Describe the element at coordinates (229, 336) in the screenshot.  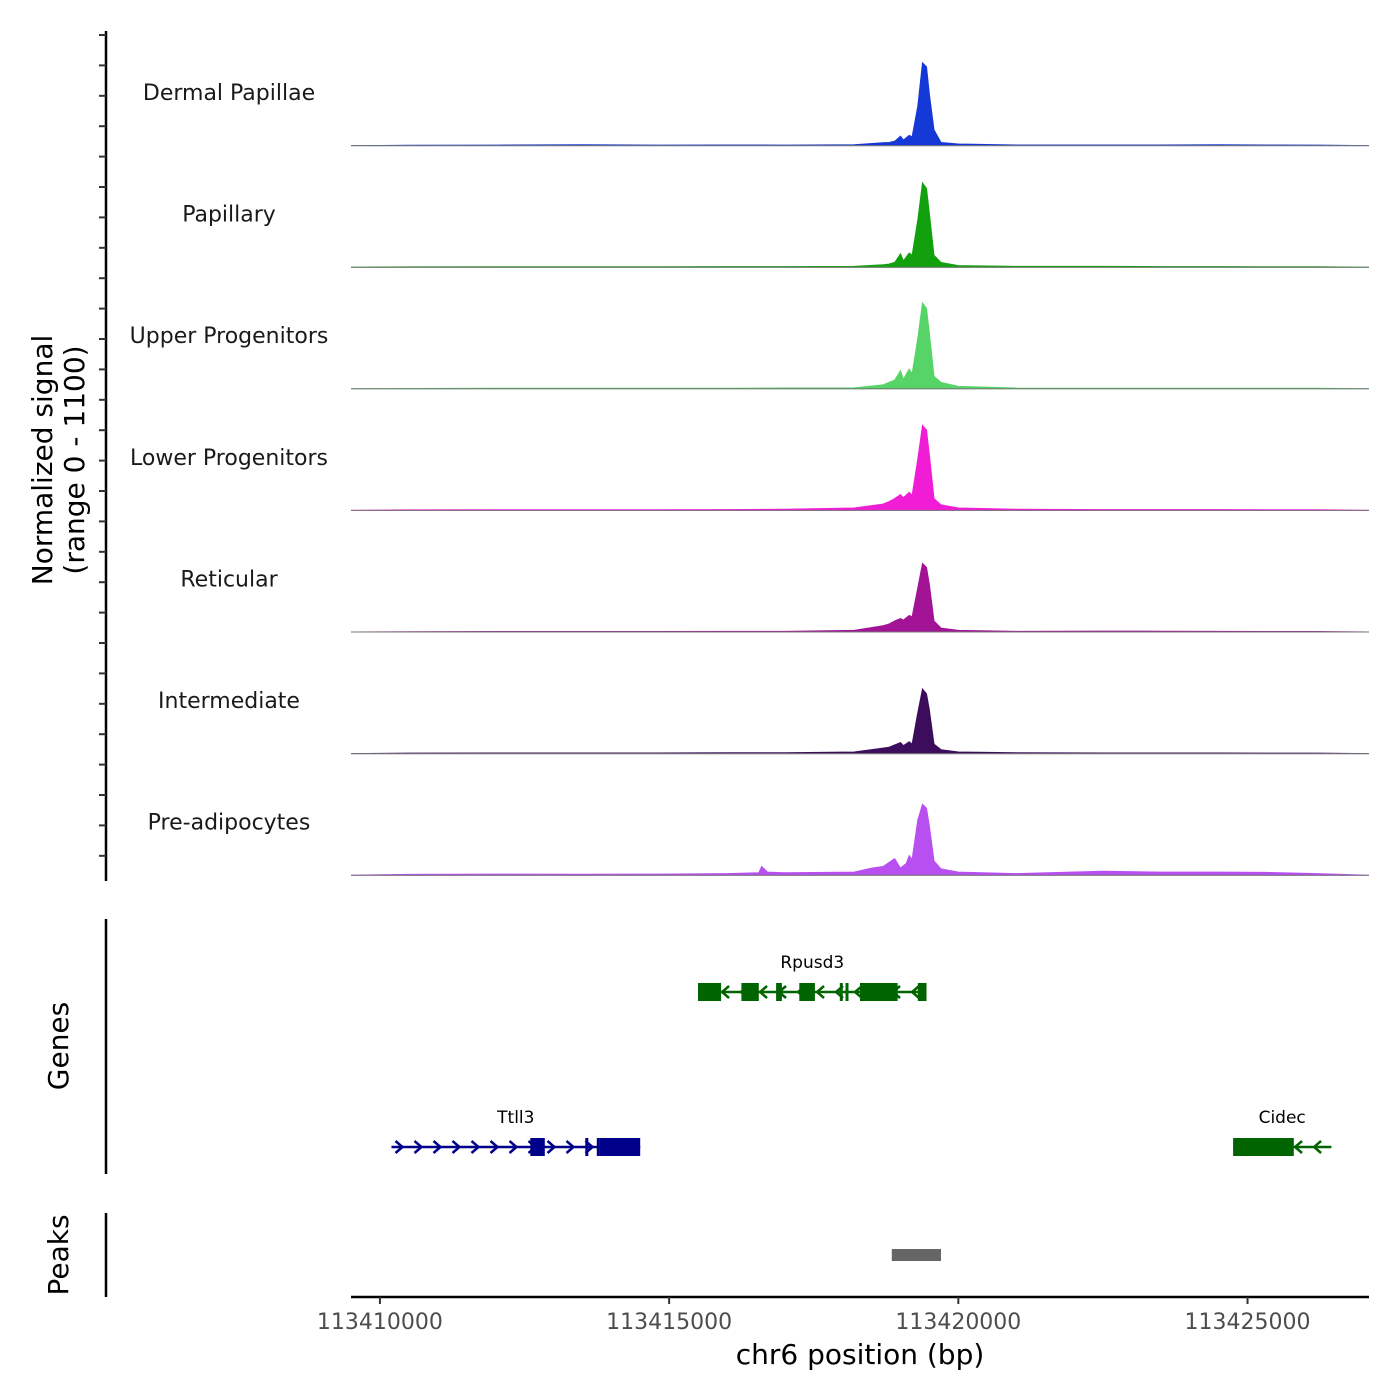
I see `track-label: Upper Progenitors` at that location.